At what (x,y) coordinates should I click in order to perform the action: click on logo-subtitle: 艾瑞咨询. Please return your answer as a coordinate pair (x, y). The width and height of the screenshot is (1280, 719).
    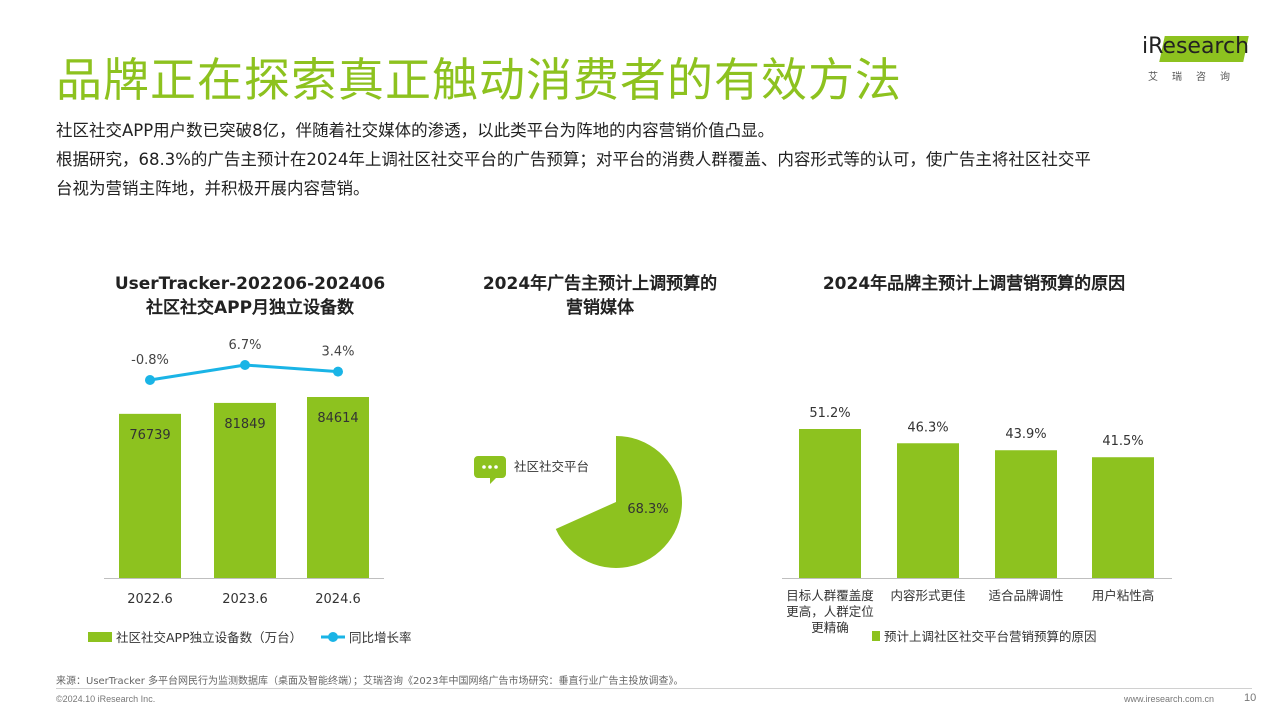
    Looking at the image, I should click on (1196, 77).